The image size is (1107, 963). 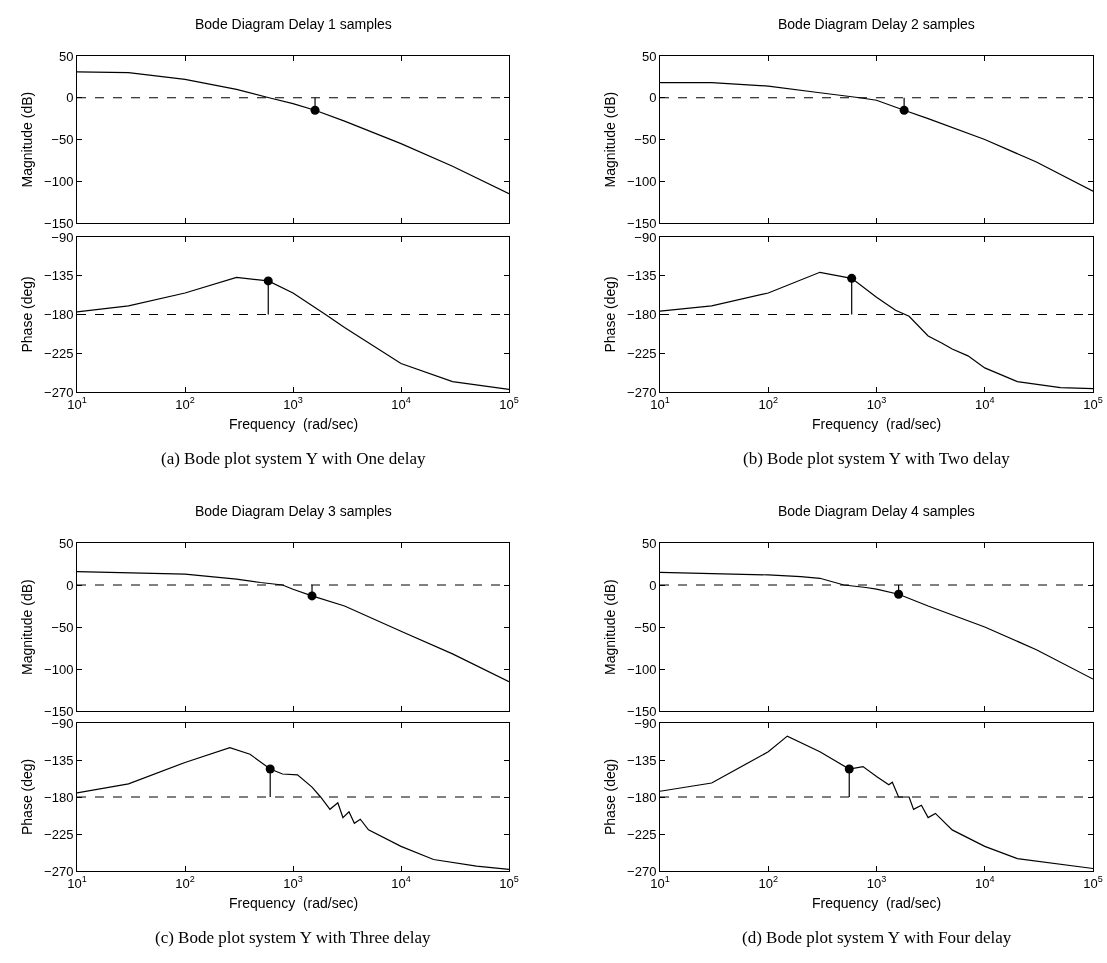 What do you see at coordinates (293, 511) in the screenshot?
I see `chart-title: Bode Diagram Delay 3 samples` at bounding box center [293, 511].